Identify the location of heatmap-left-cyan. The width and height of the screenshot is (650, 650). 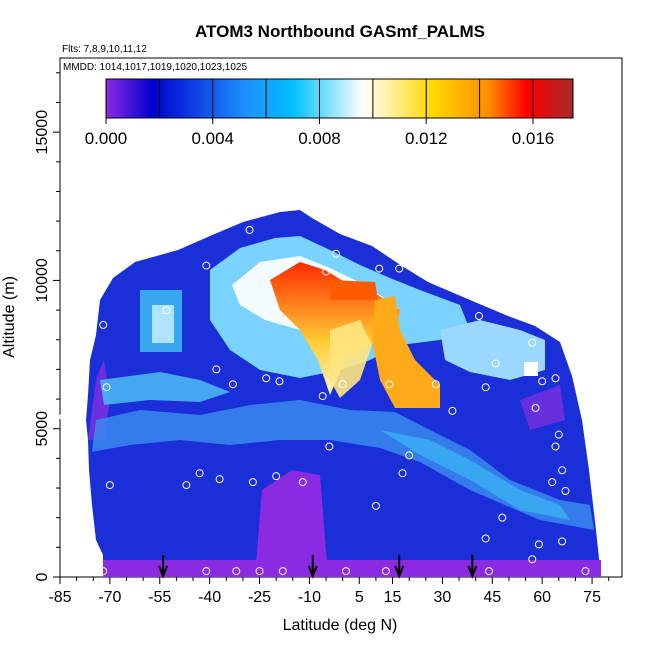
(165, 388).